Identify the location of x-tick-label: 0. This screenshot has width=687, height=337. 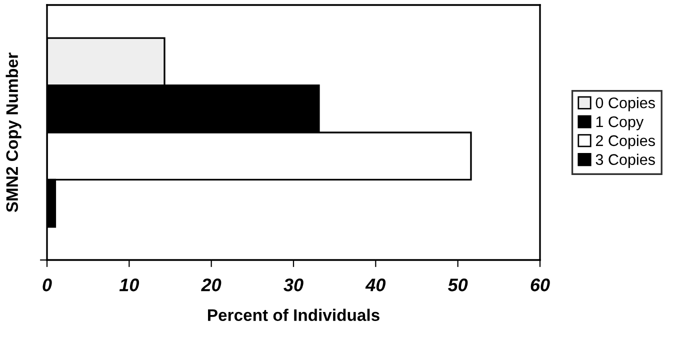
(47, 285).